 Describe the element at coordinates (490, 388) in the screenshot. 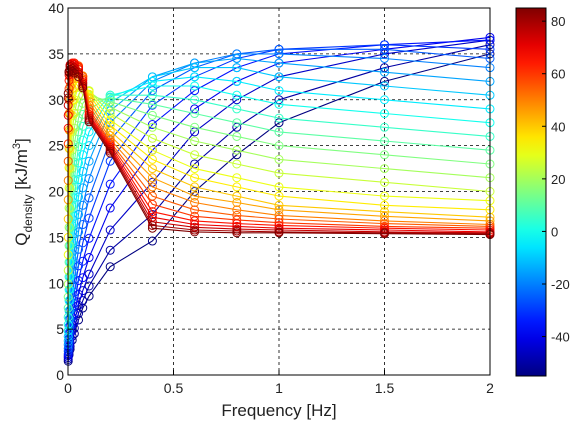

I see `x-tick-label: 2` at that location.